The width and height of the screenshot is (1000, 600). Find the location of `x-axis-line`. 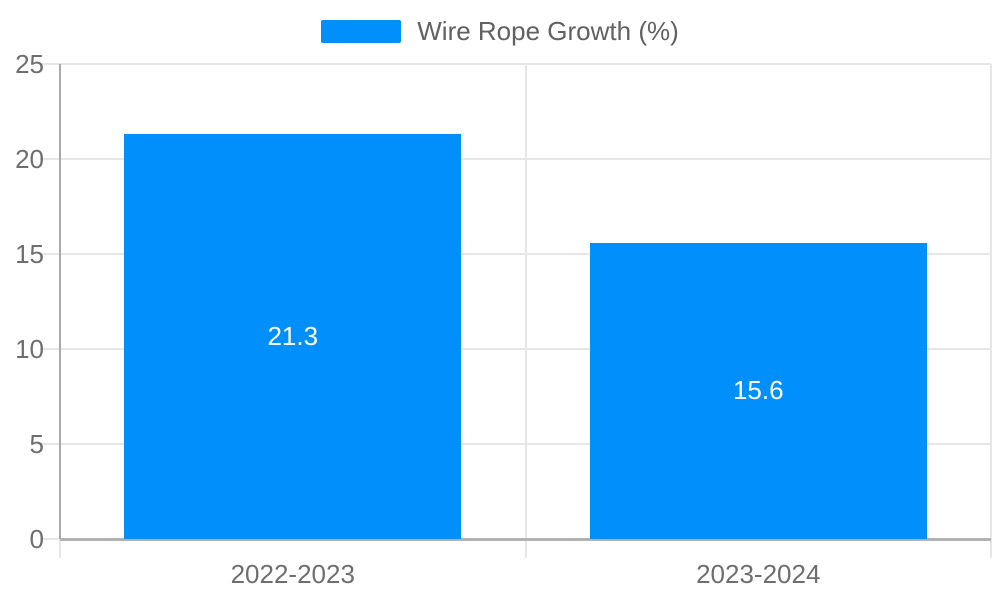

x-axis-line is located at coordinates (525, 539).